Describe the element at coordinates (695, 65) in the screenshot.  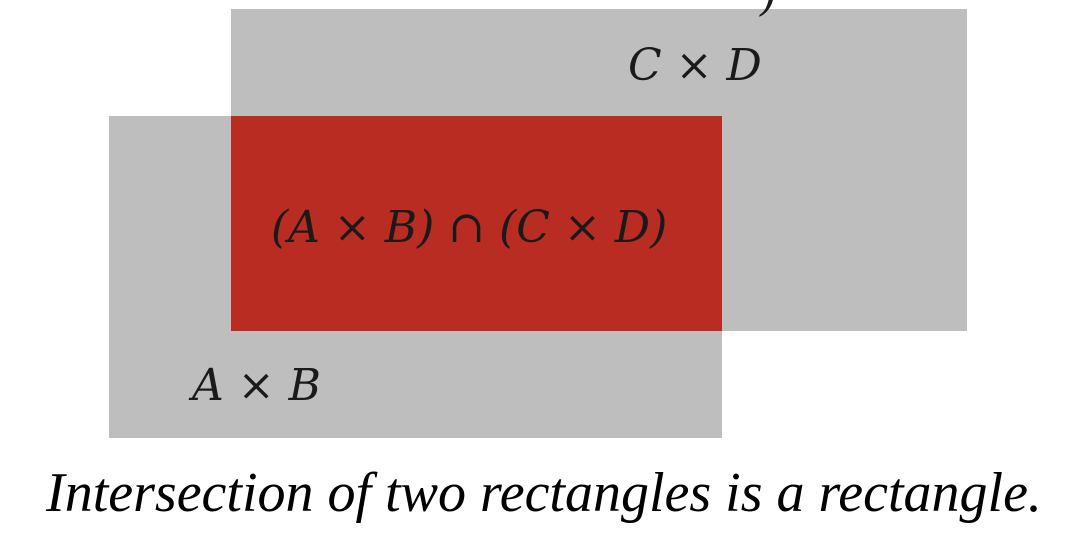
I see `label-c-times-d: C × D` at that location.